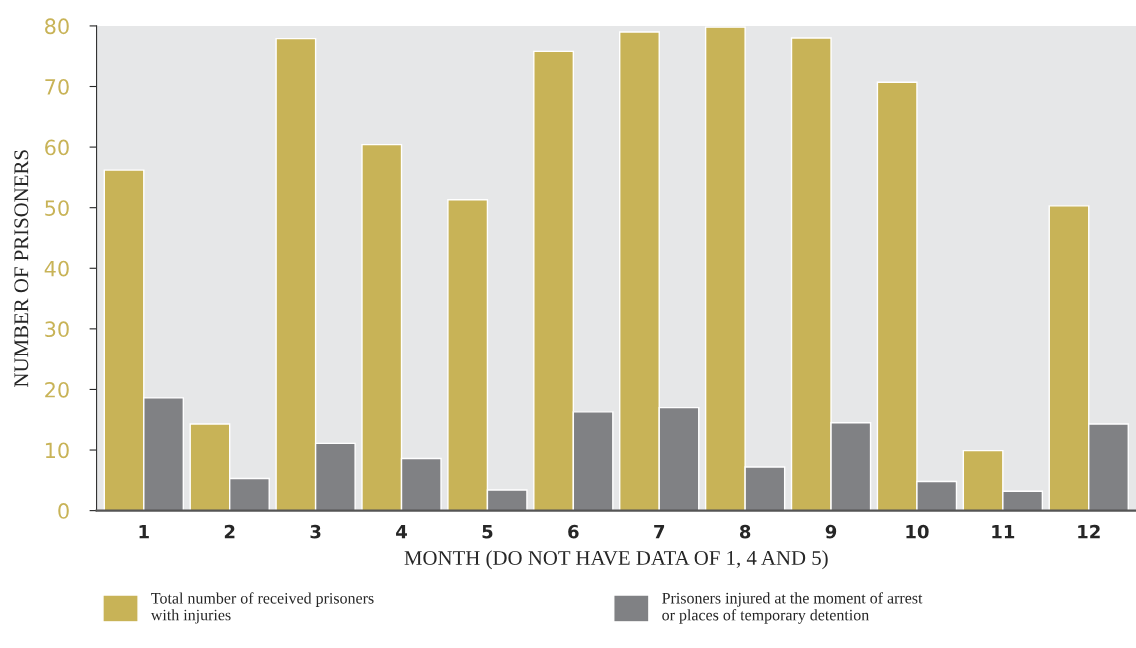 This screenshot has width=1136, height=648. I want to click on y-tick-label: 20, so click(57, 389).